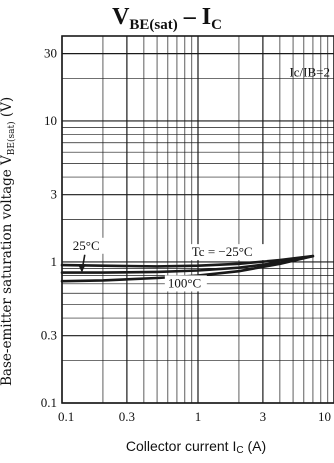 Image resolution: width=334 pixels, height=463 pixels. I want to click on x-tick-label: 10, so click(324, 416).